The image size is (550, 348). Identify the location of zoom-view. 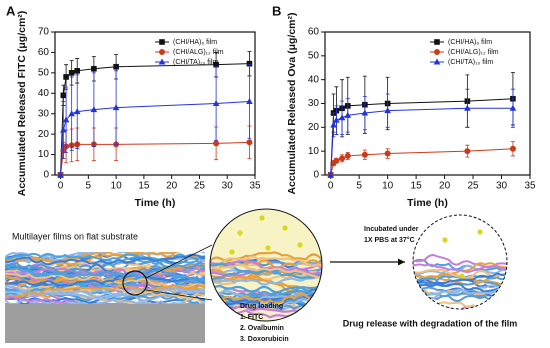
(266, 265).